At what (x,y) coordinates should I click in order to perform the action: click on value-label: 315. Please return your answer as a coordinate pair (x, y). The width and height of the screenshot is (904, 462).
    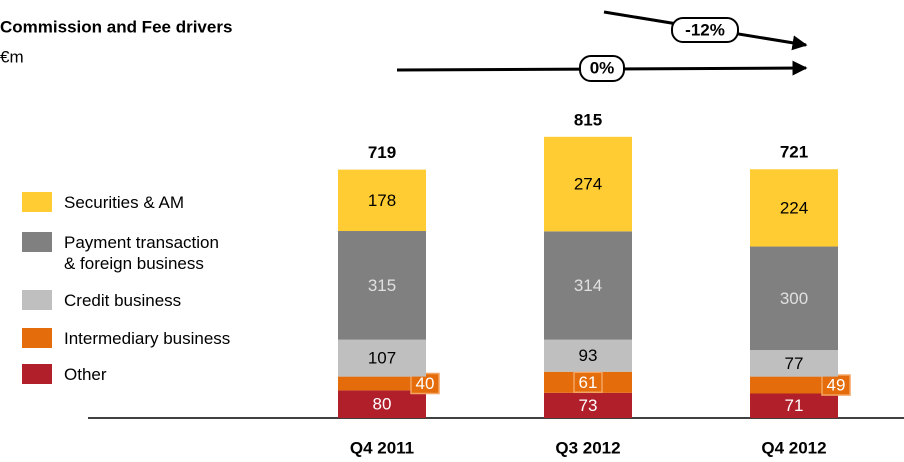
    Looking at the image, I should click on (382, 285).